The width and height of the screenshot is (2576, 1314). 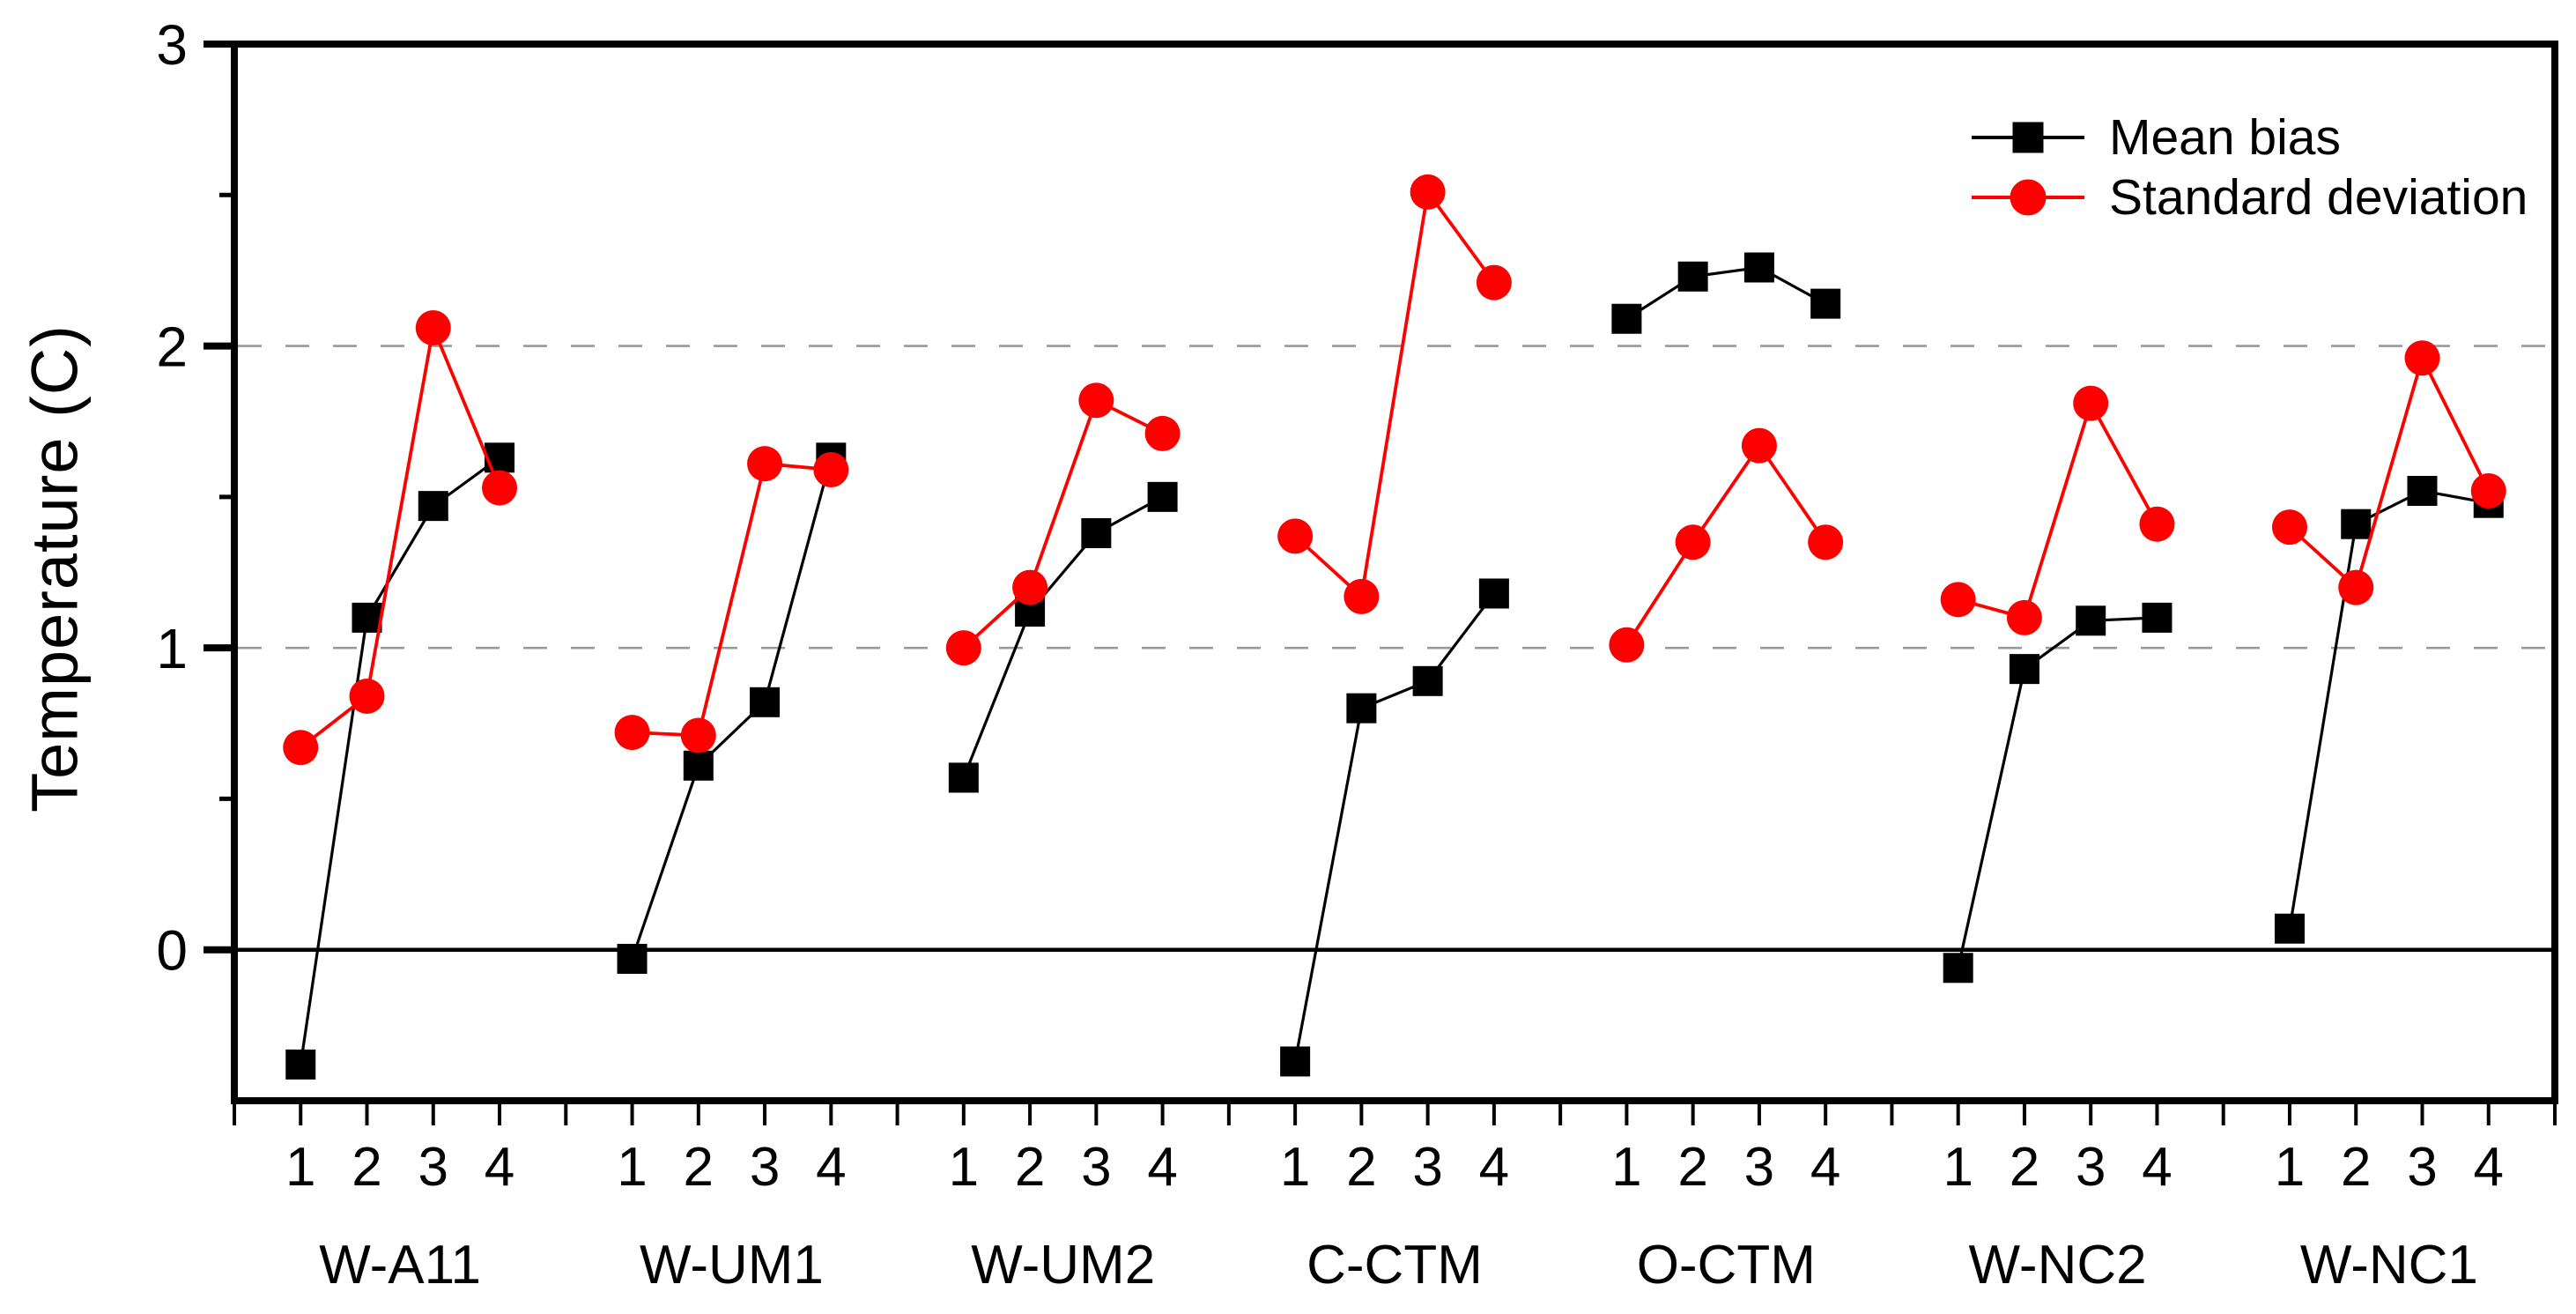 I want to click on group-label-W-UM2: W-UM2, so click(x=1063, y=1265).